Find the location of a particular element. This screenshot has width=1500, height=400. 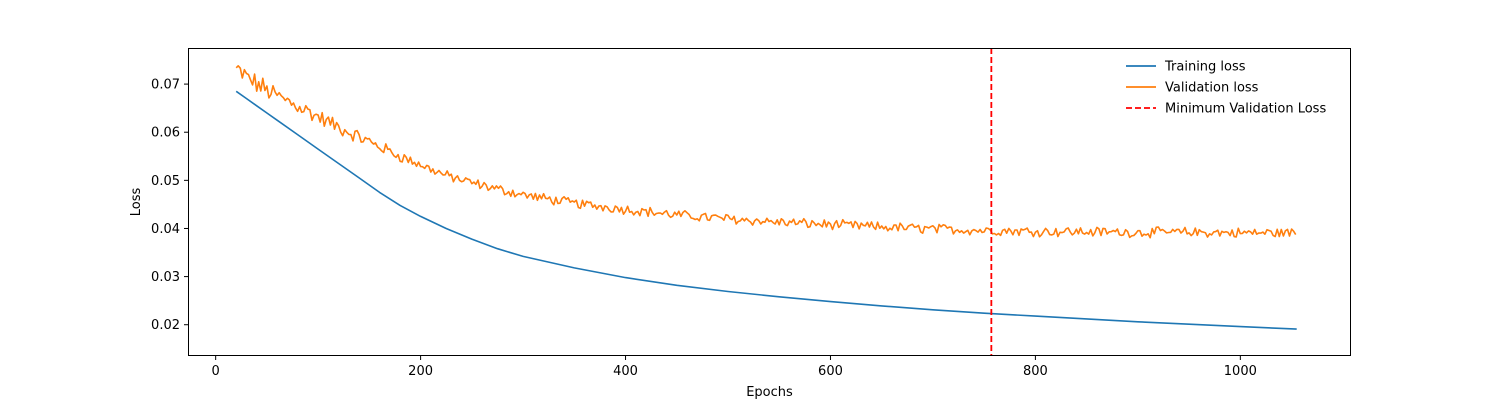

y-tick-label: 0.02 is located at coordinates (165, 325).